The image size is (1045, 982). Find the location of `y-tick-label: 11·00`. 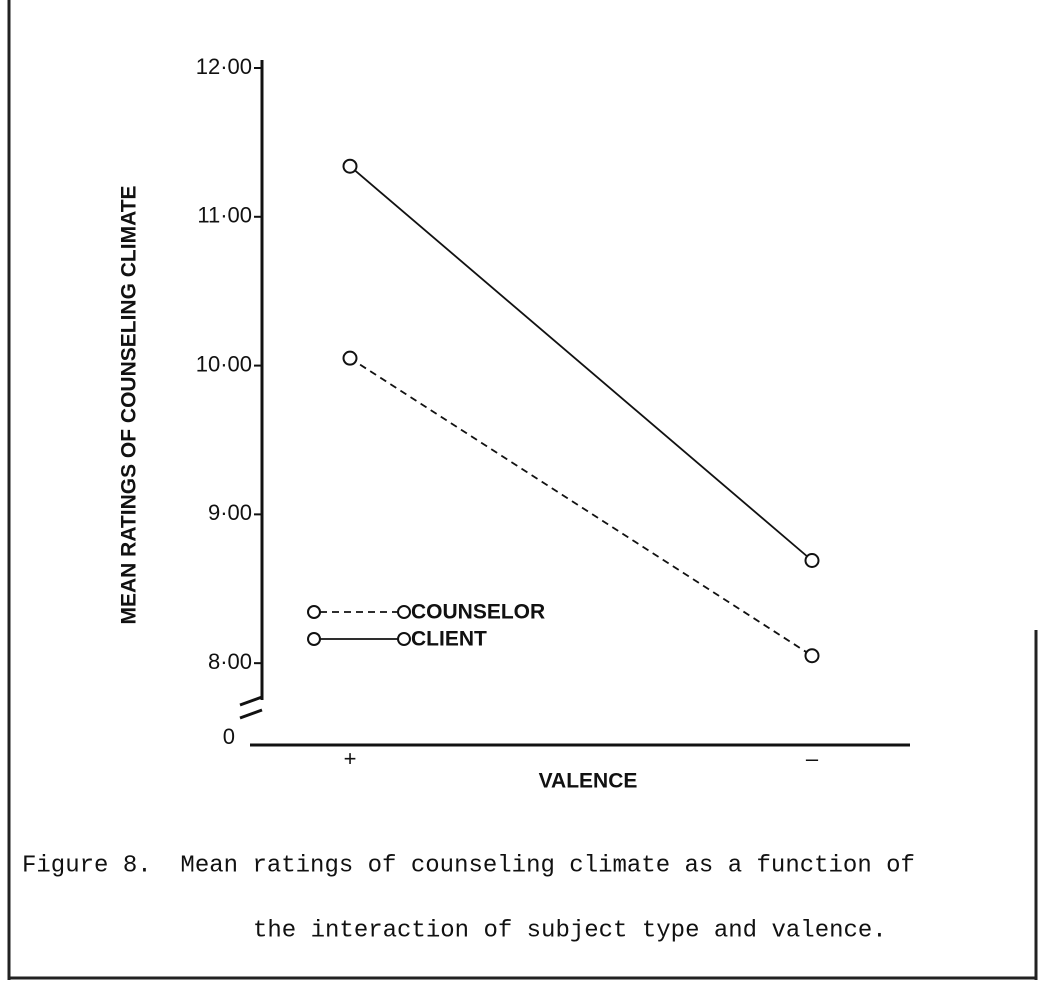

y-tick-label: 11·00 is located at coordinates (224, 215).